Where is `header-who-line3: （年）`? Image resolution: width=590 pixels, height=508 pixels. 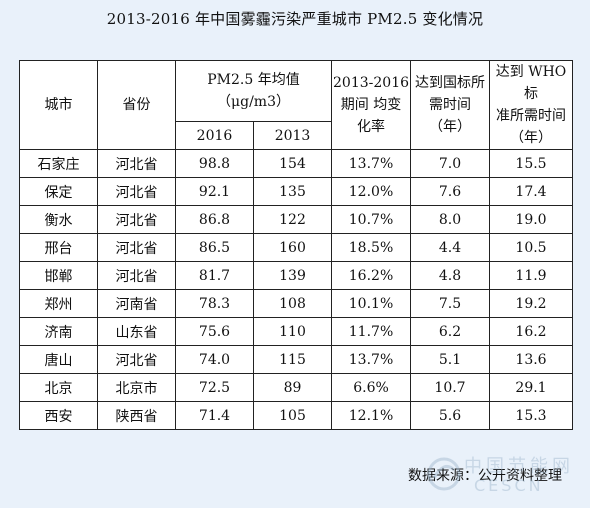
header-who-line3: （年） is located at coordinates (531, 138).